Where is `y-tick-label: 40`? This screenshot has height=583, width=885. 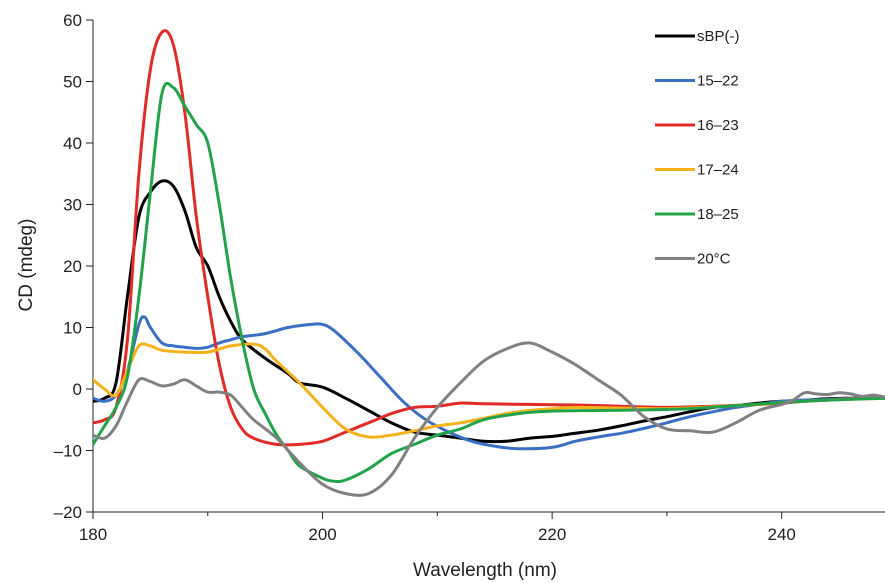
y-tick-label: 40 is located at coordinates (72, 143).